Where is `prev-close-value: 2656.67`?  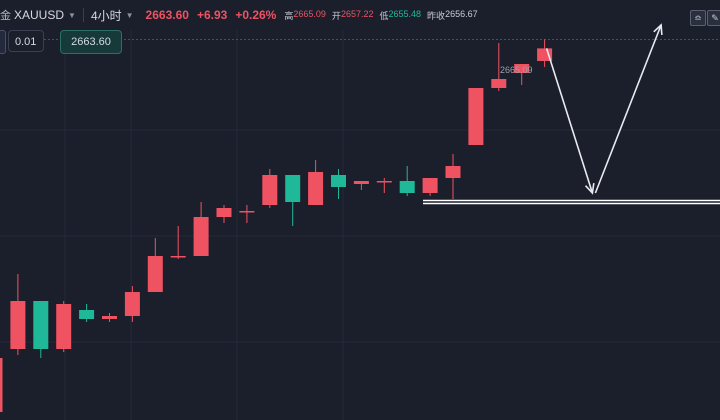 prev-close-value: 2656.67 is located at coordinates (461, 13).